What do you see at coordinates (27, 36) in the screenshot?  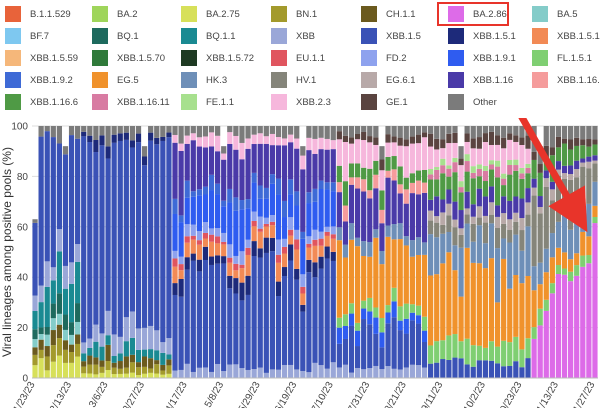 I see `legend-item-bf-7: BF.7` at bounding box center [27, 36].